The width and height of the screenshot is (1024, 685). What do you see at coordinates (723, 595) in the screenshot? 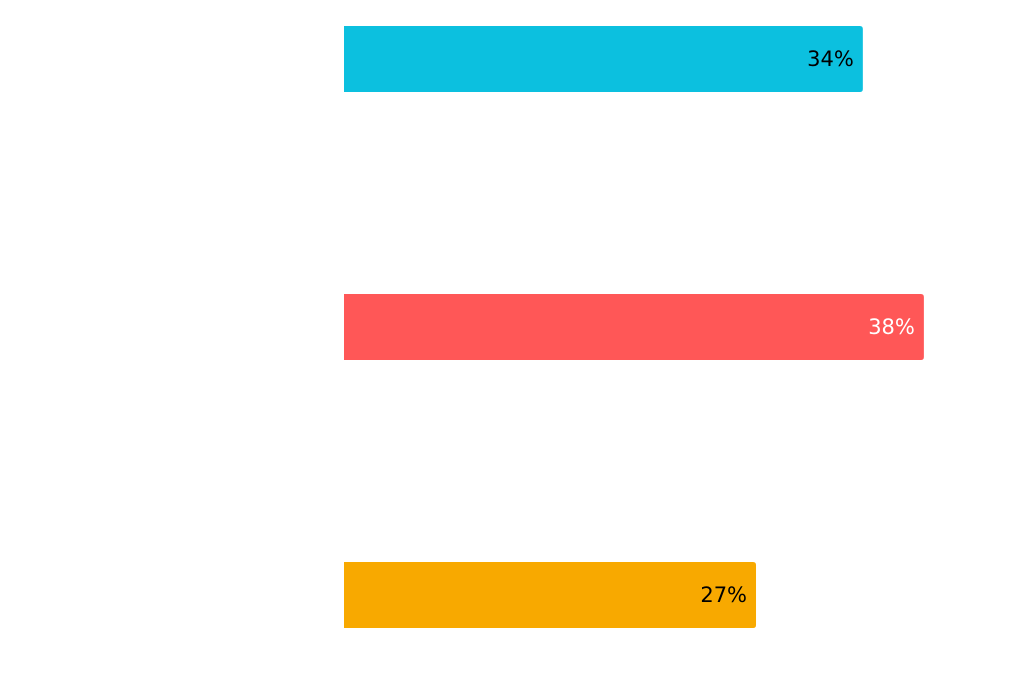
I see `value-label: 27%` at bounding box center [723, 595].